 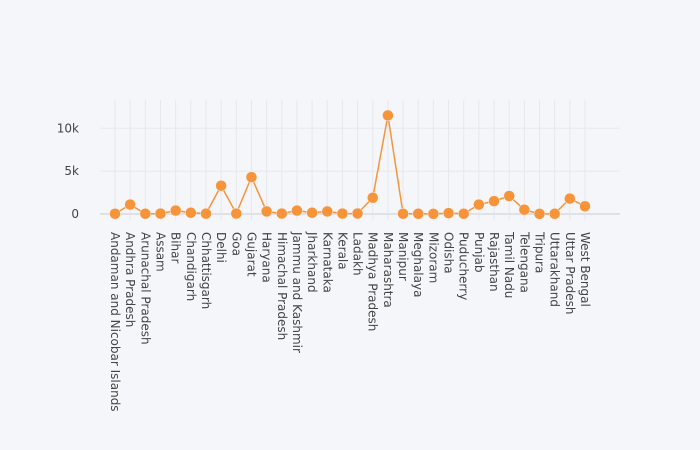 What do you see at coordinates (342, 251) in the screenshot?
I see `x-tick-label: Kerala` at bounding box center [342, 251].